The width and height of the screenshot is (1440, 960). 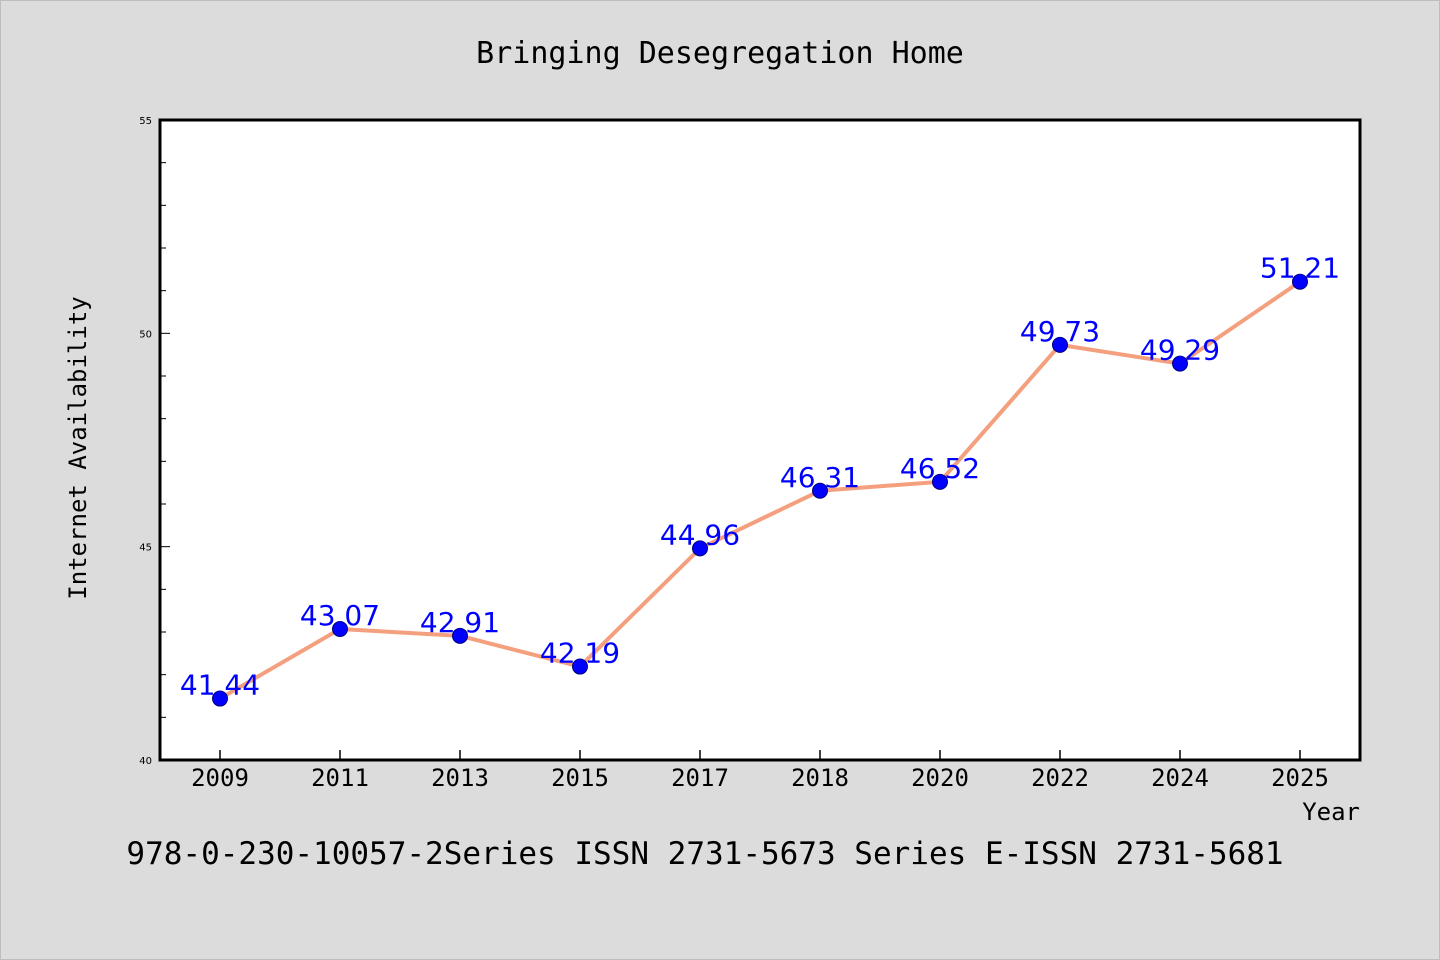 I want to click on x-tick-label: 2025, so click(x=1300, y=778).